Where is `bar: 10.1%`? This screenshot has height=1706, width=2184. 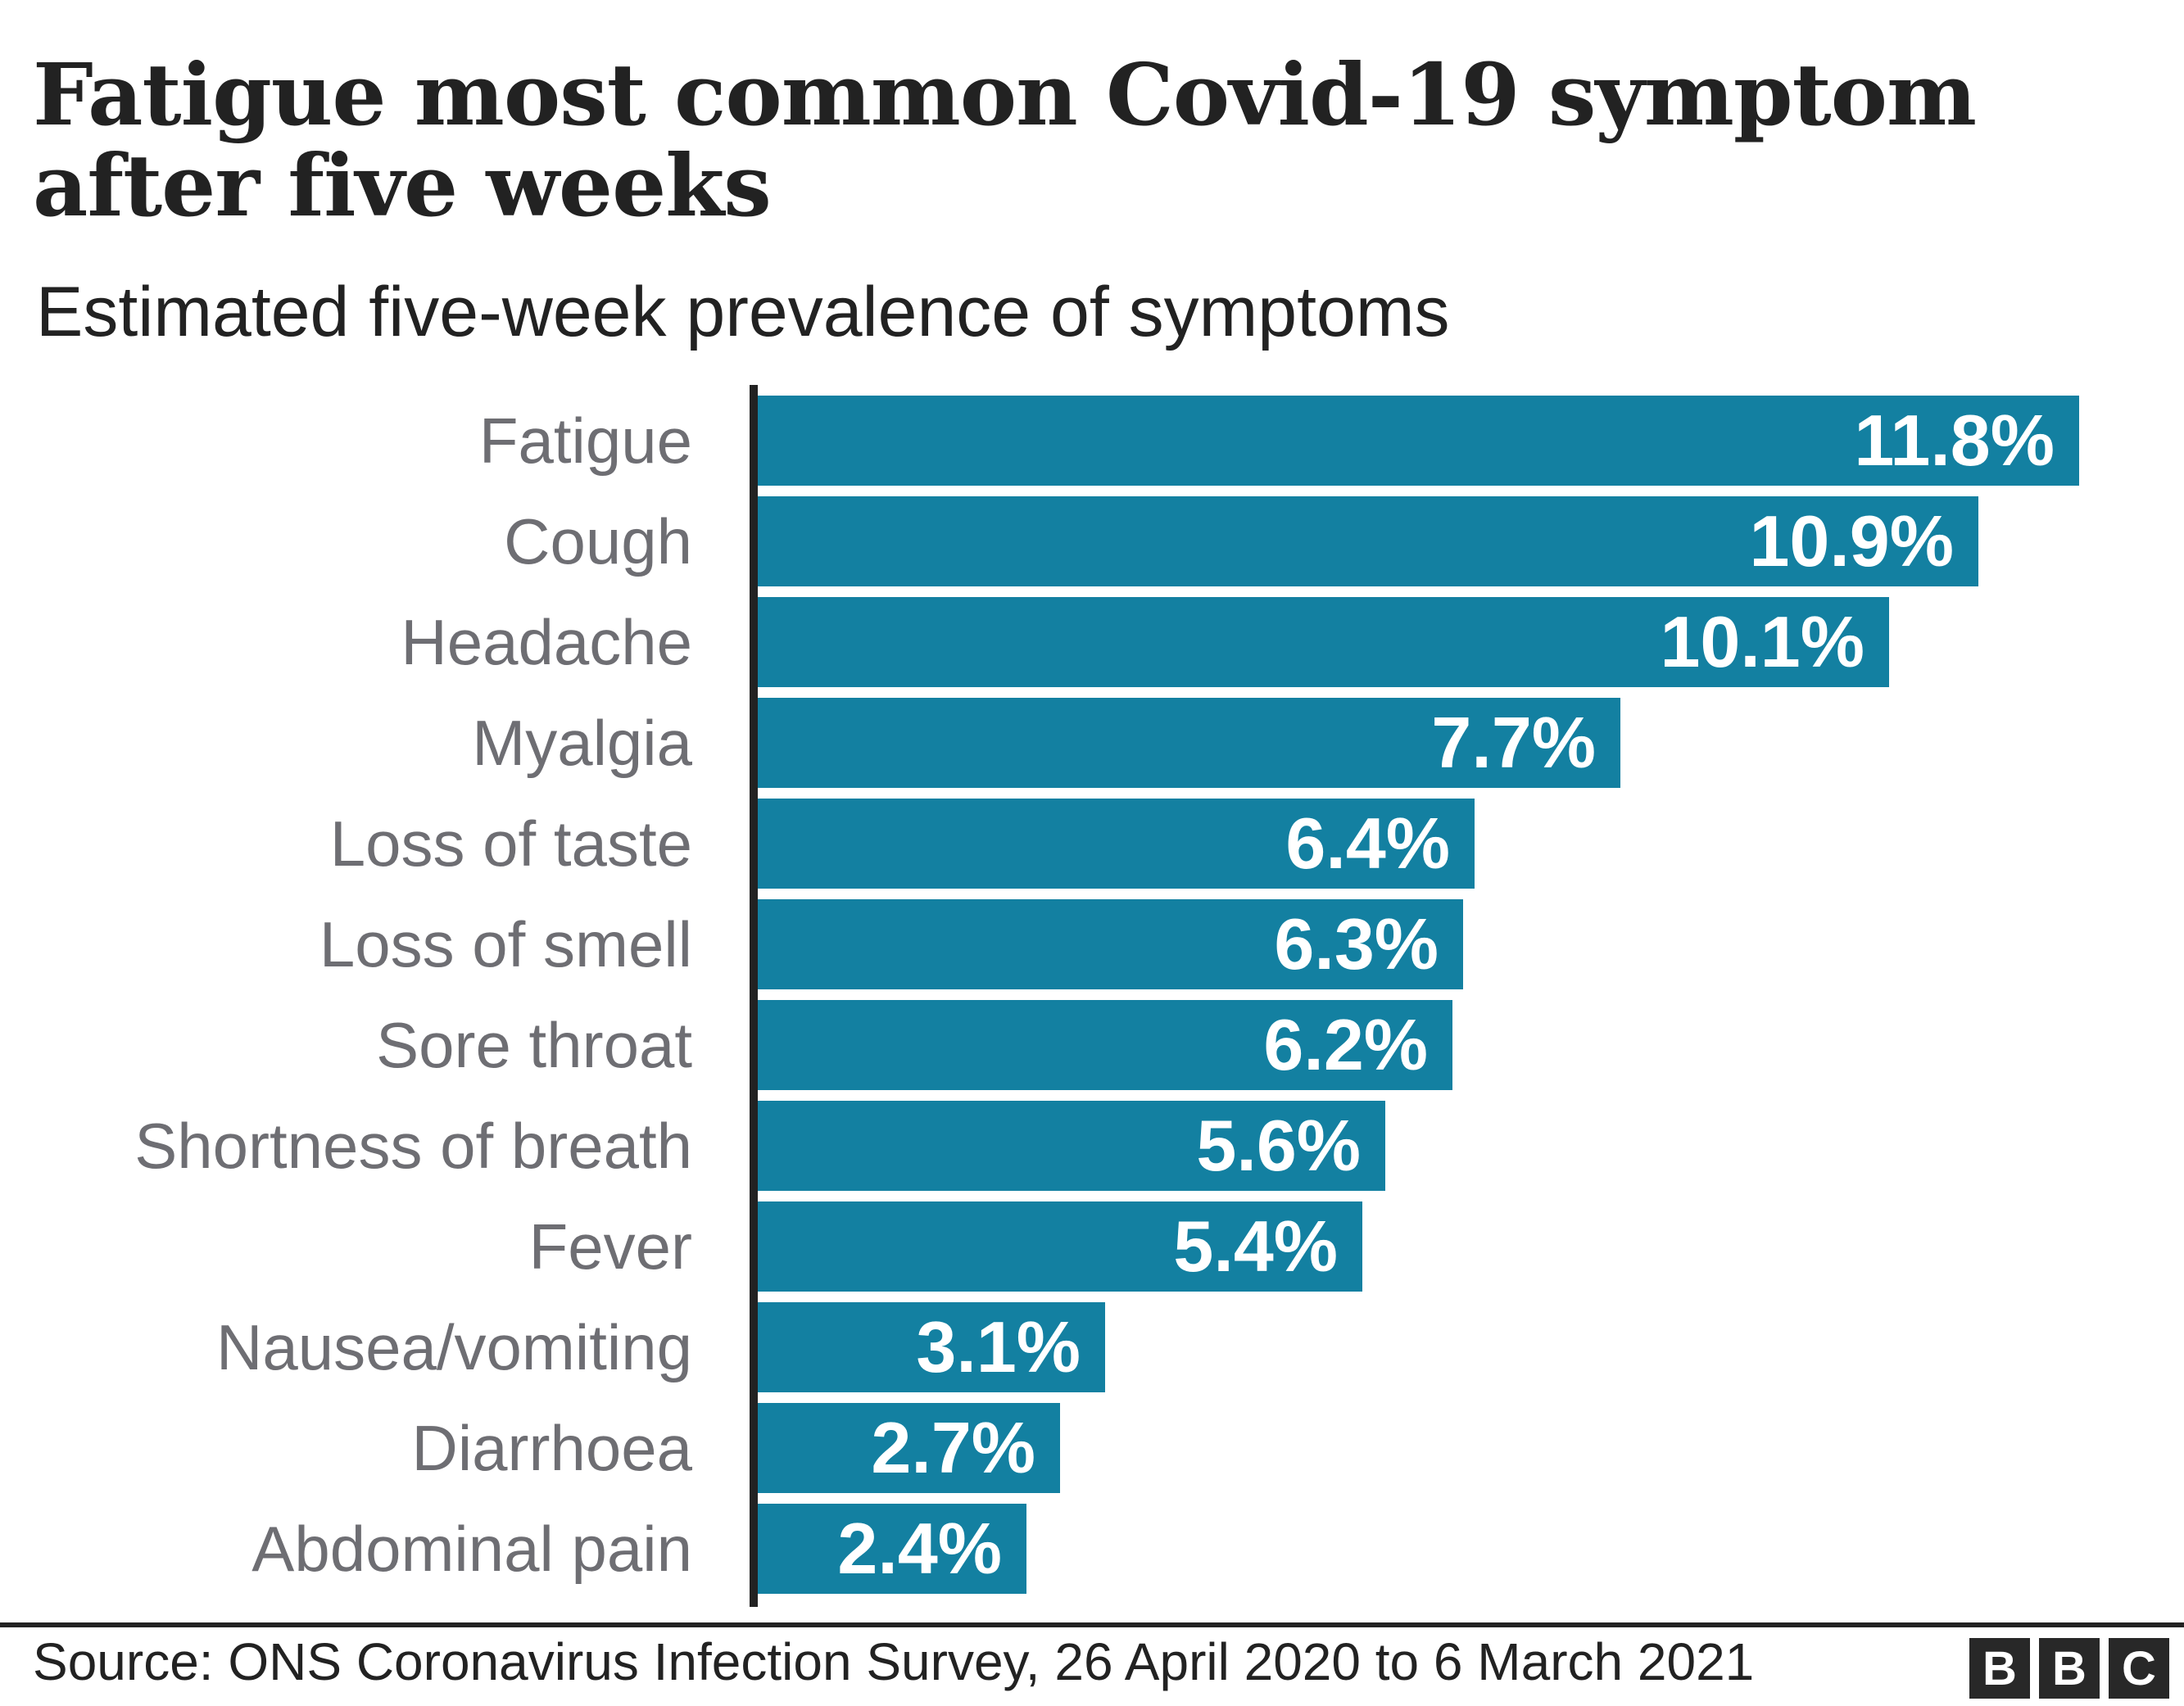 bar: 10.1% is located at coordinates (1323, 642).